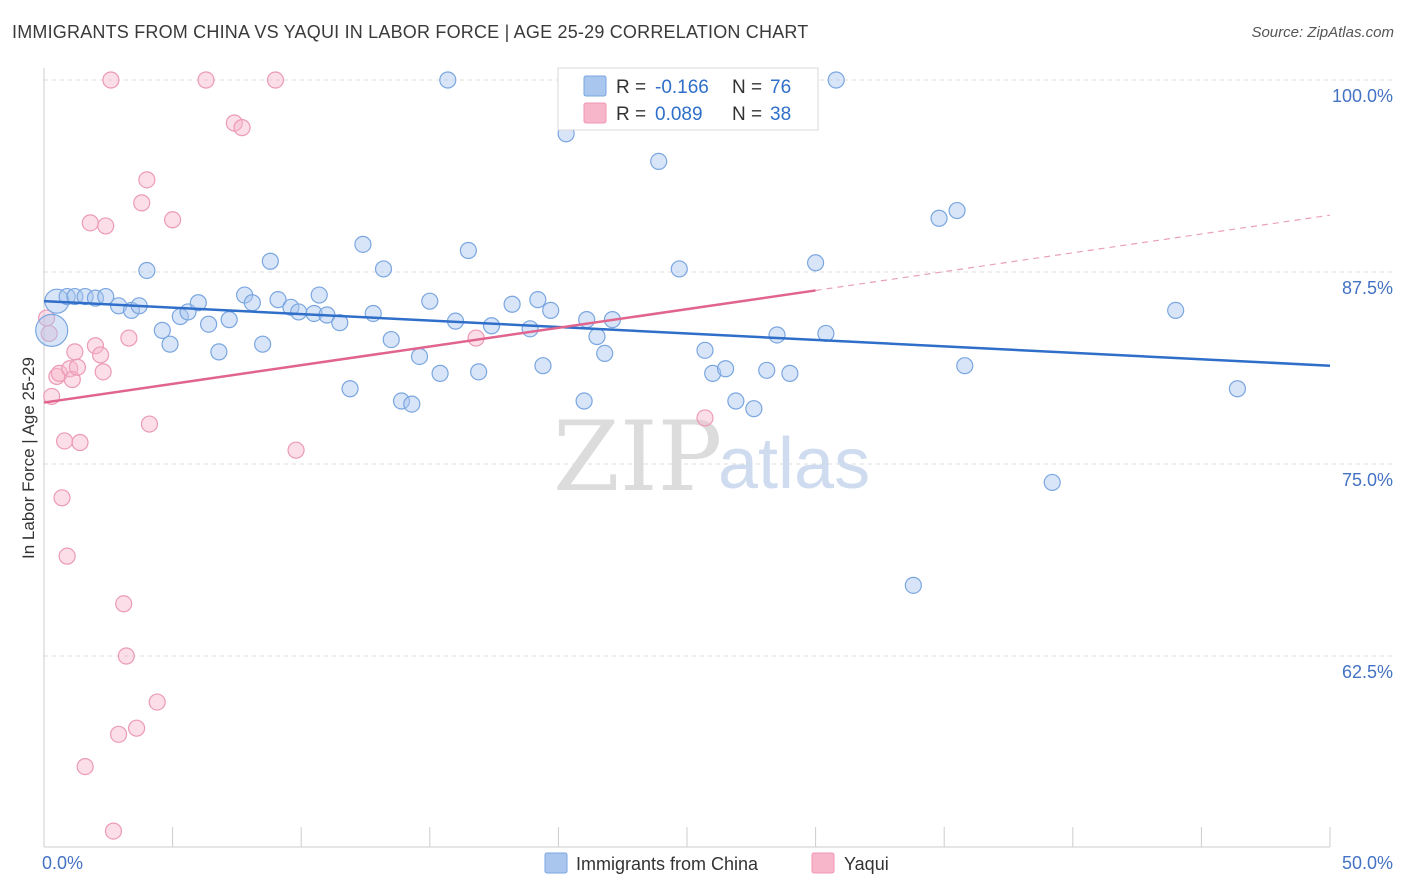  I want to click on yaqui-trend-extension, so click(1073, 253).